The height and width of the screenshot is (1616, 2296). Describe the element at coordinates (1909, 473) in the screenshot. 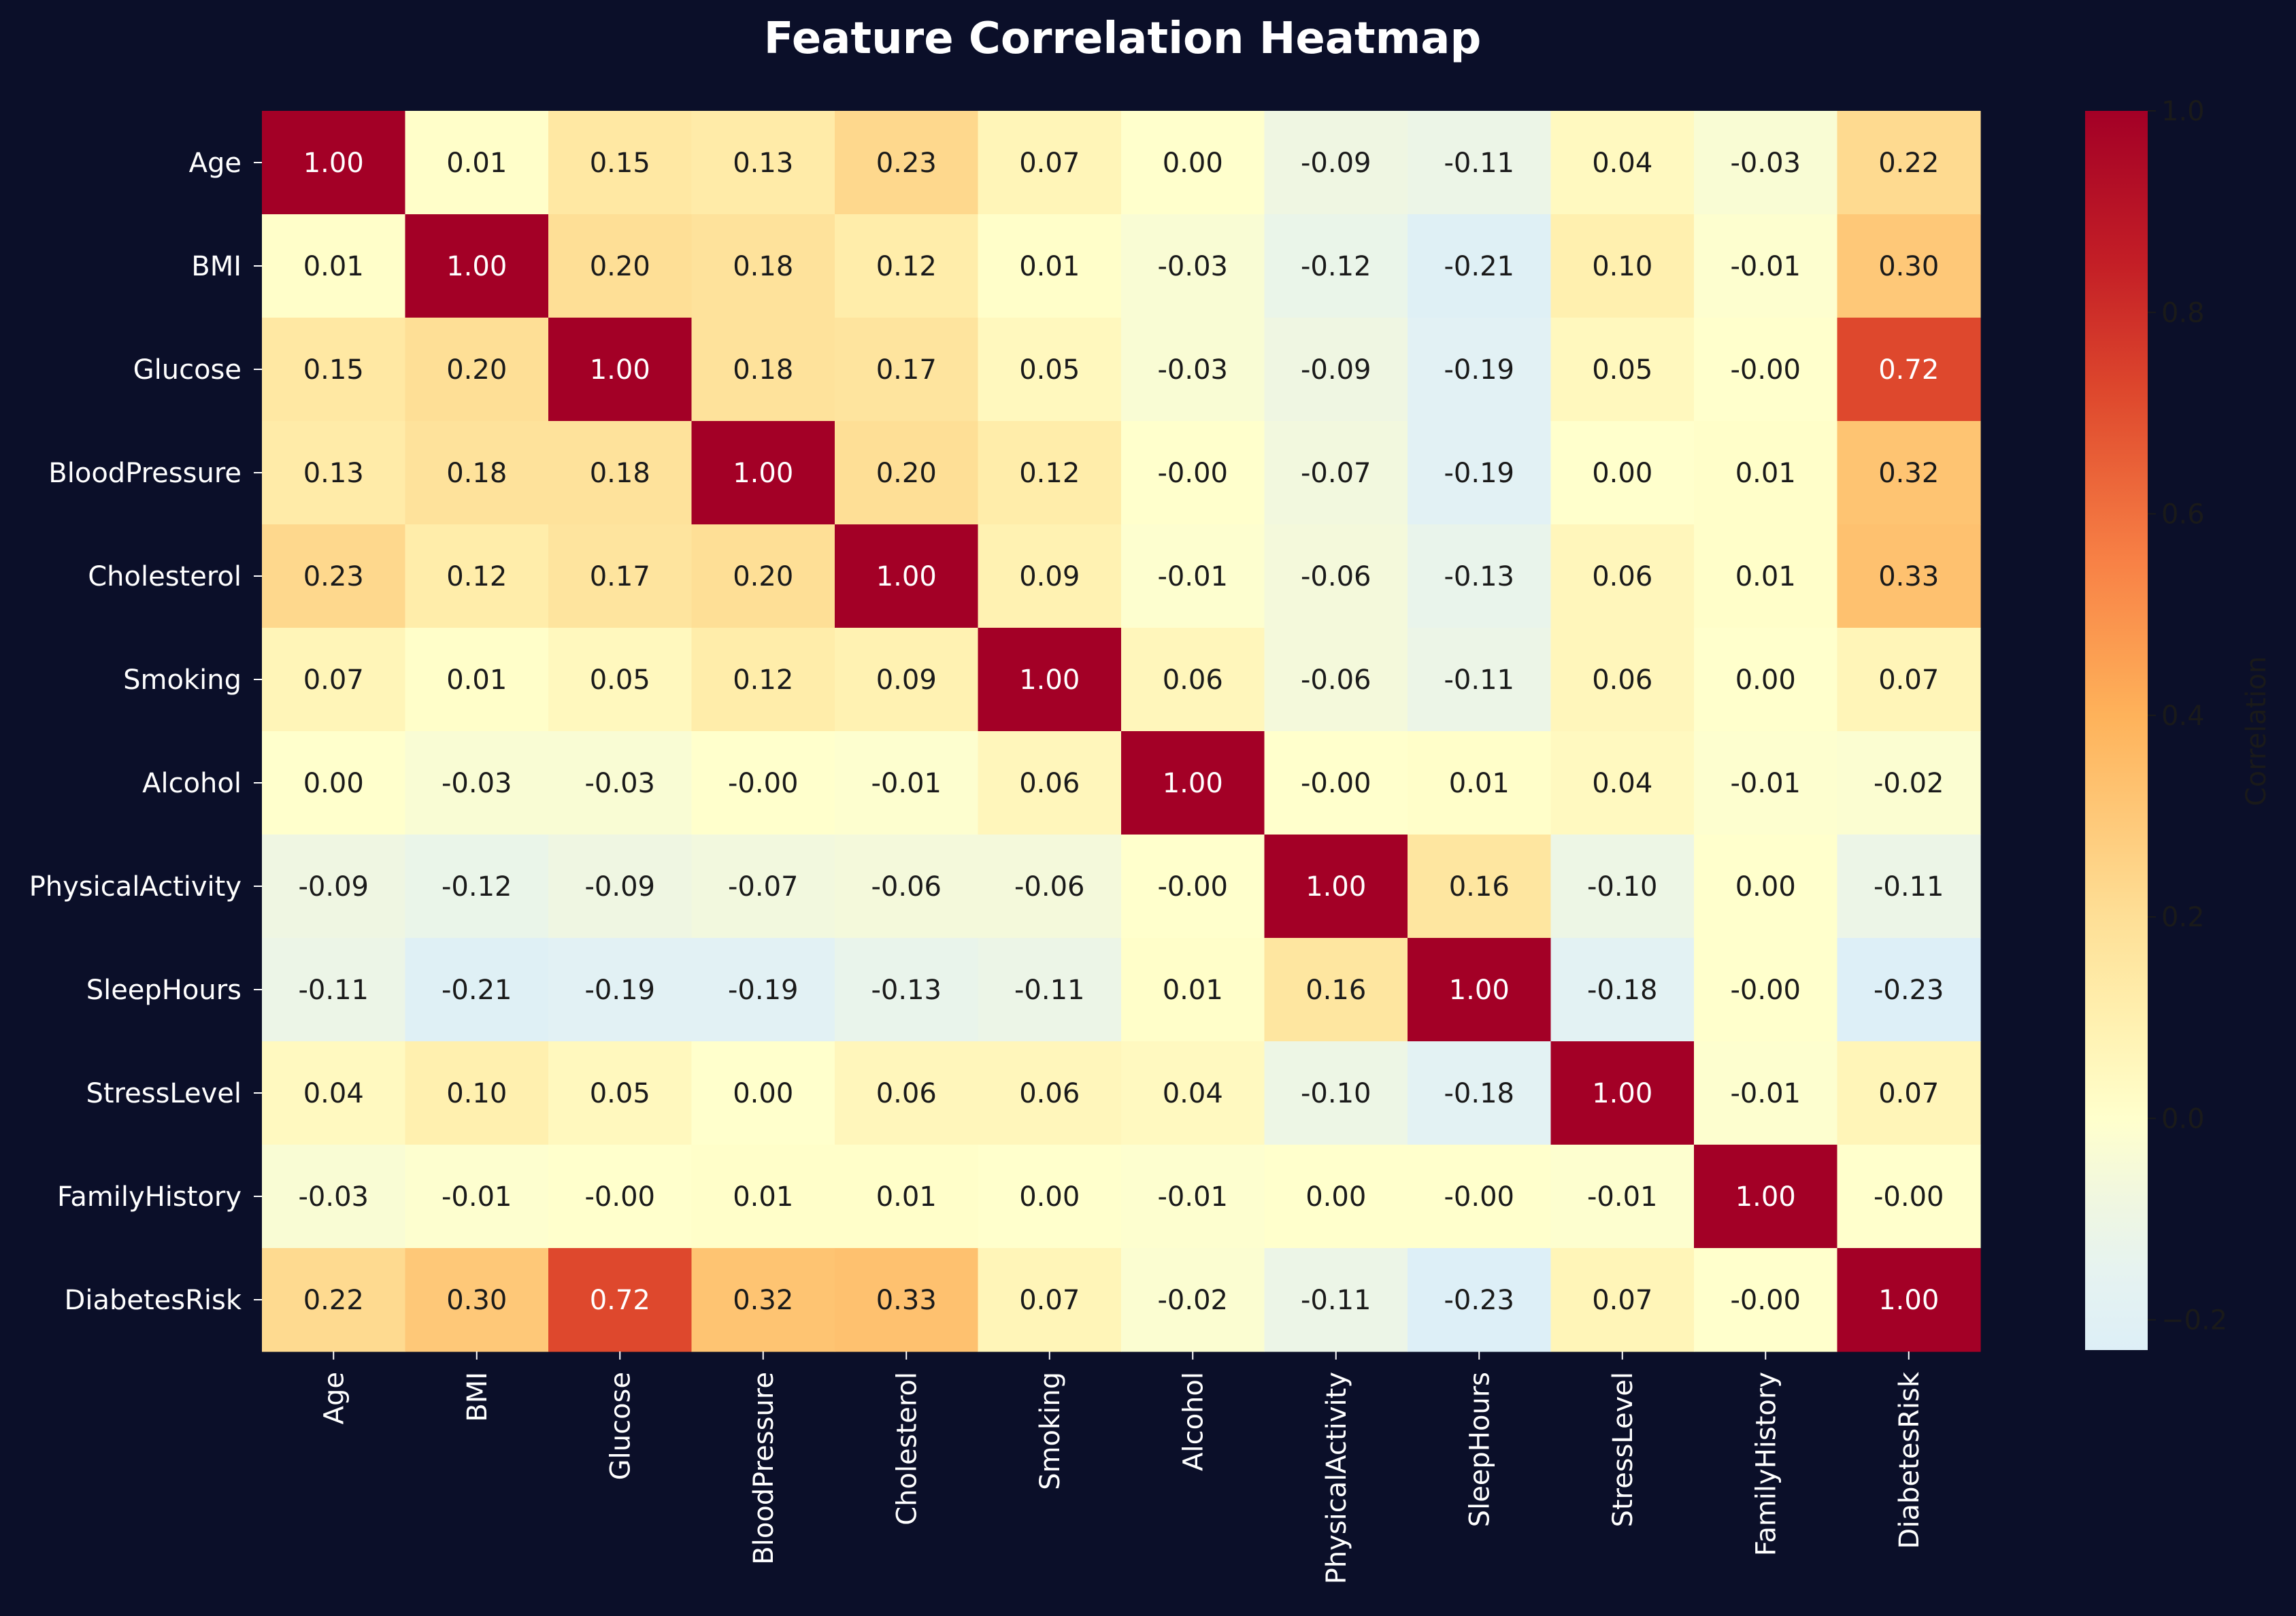

I see `cell-value-label: 0.32` at that location.